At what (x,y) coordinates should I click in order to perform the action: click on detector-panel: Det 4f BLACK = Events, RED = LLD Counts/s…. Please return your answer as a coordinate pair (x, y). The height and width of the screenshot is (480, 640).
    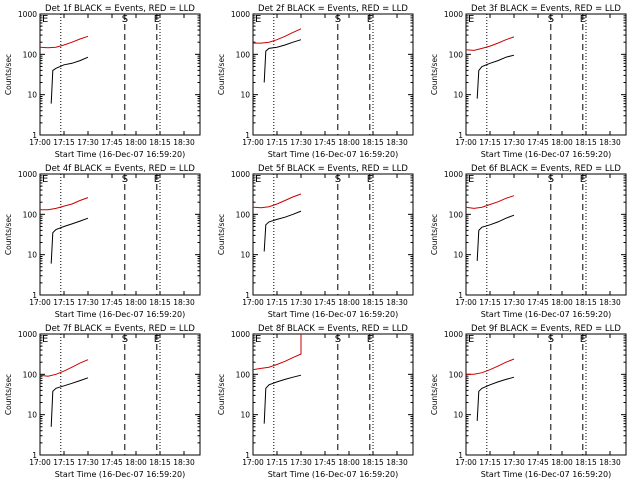
    Looking at the image, I should click on (106, 240).